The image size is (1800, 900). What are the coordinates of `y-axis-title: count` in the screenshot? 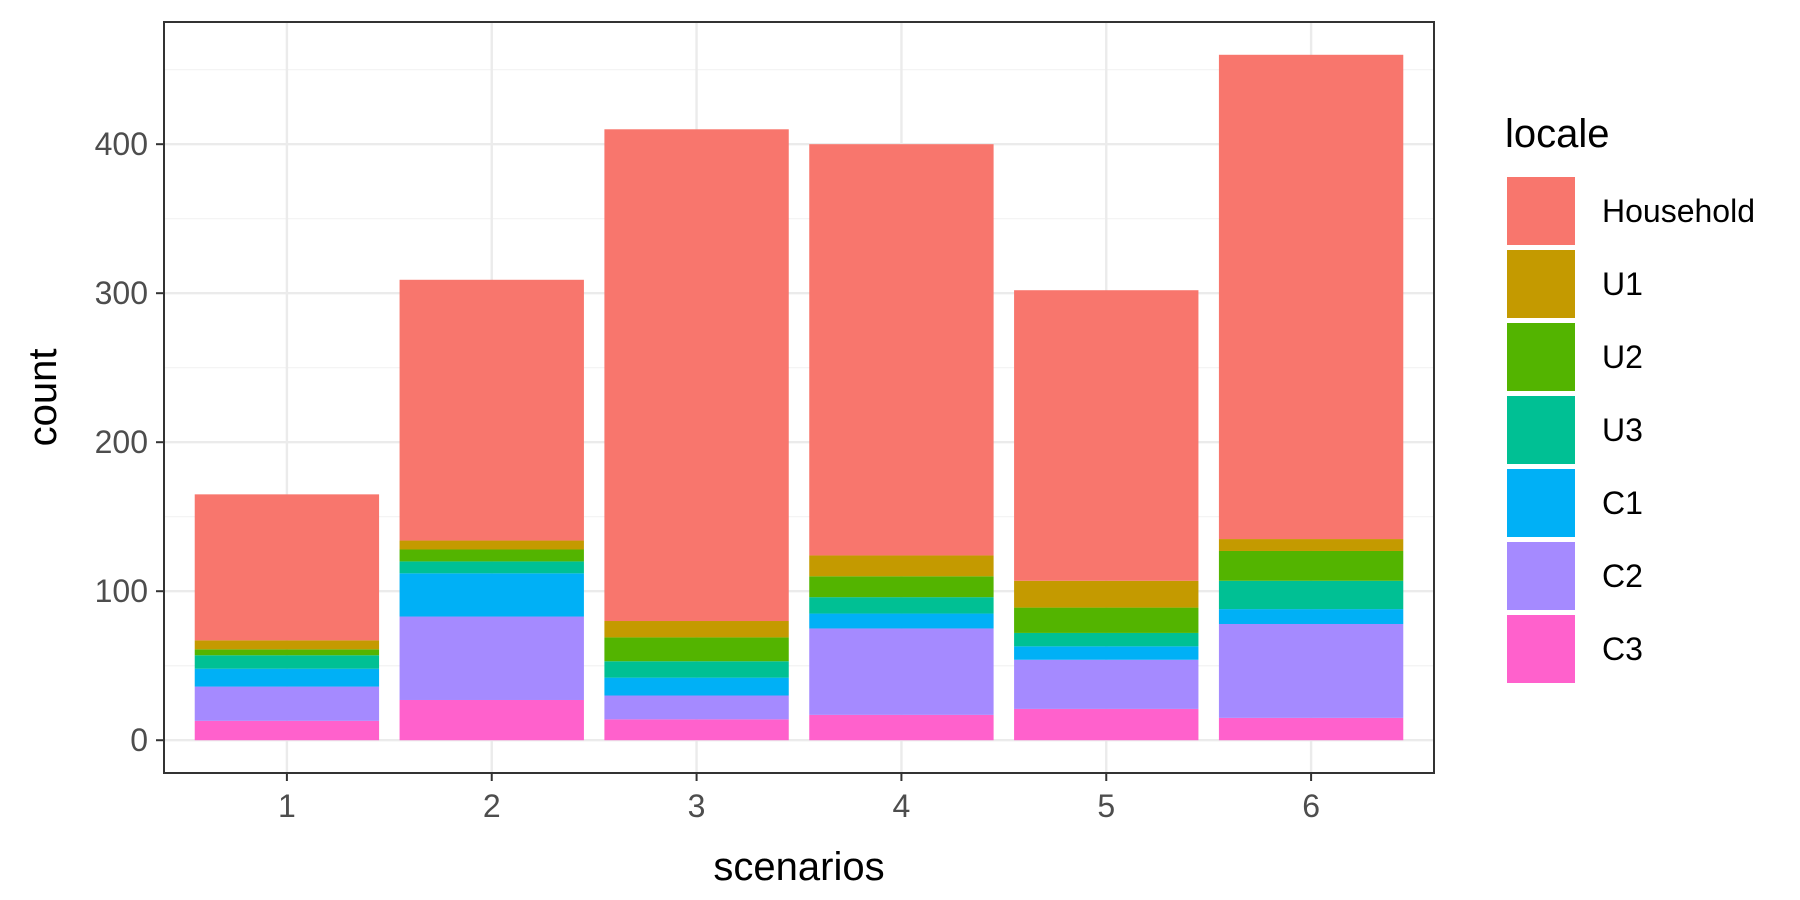 It's located at (43, 398).